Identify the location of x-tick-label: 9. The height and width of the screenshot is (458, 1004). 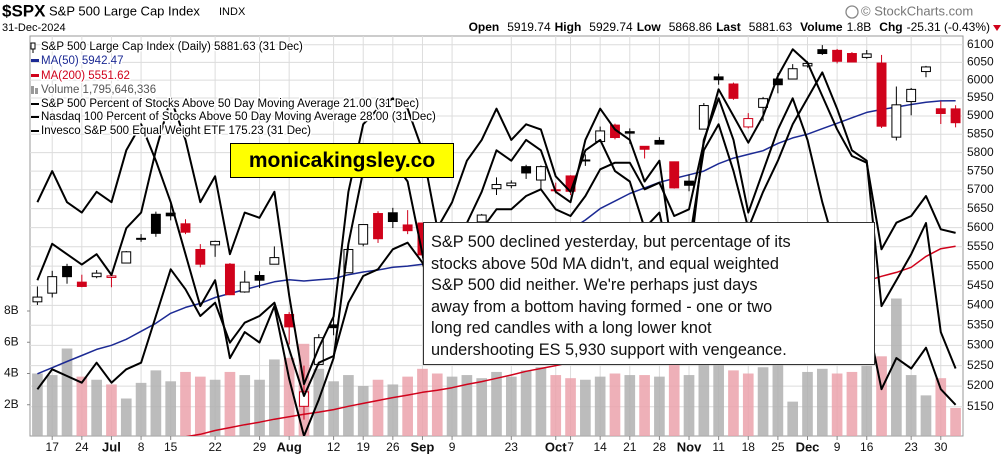
(837, 447).